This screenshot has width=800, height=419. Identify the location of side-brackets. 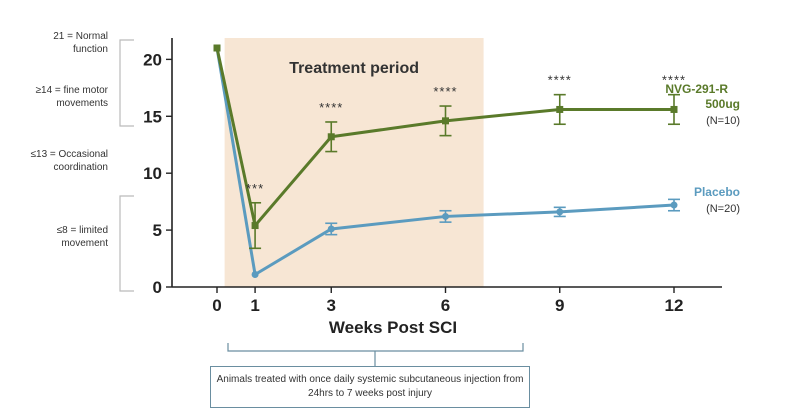
(126, 165).